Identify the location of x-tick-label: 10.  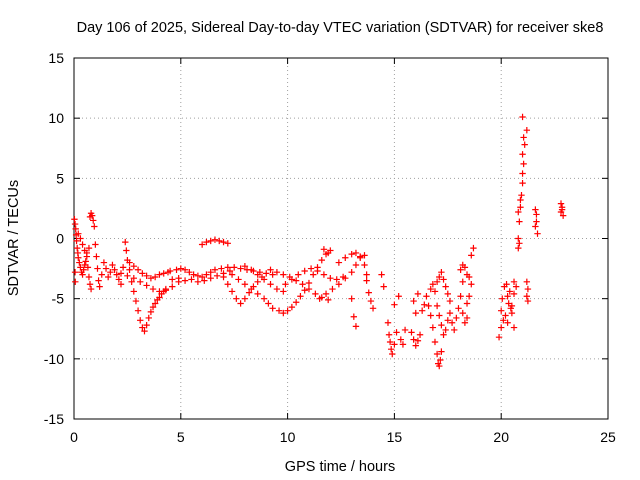
(288, 437).